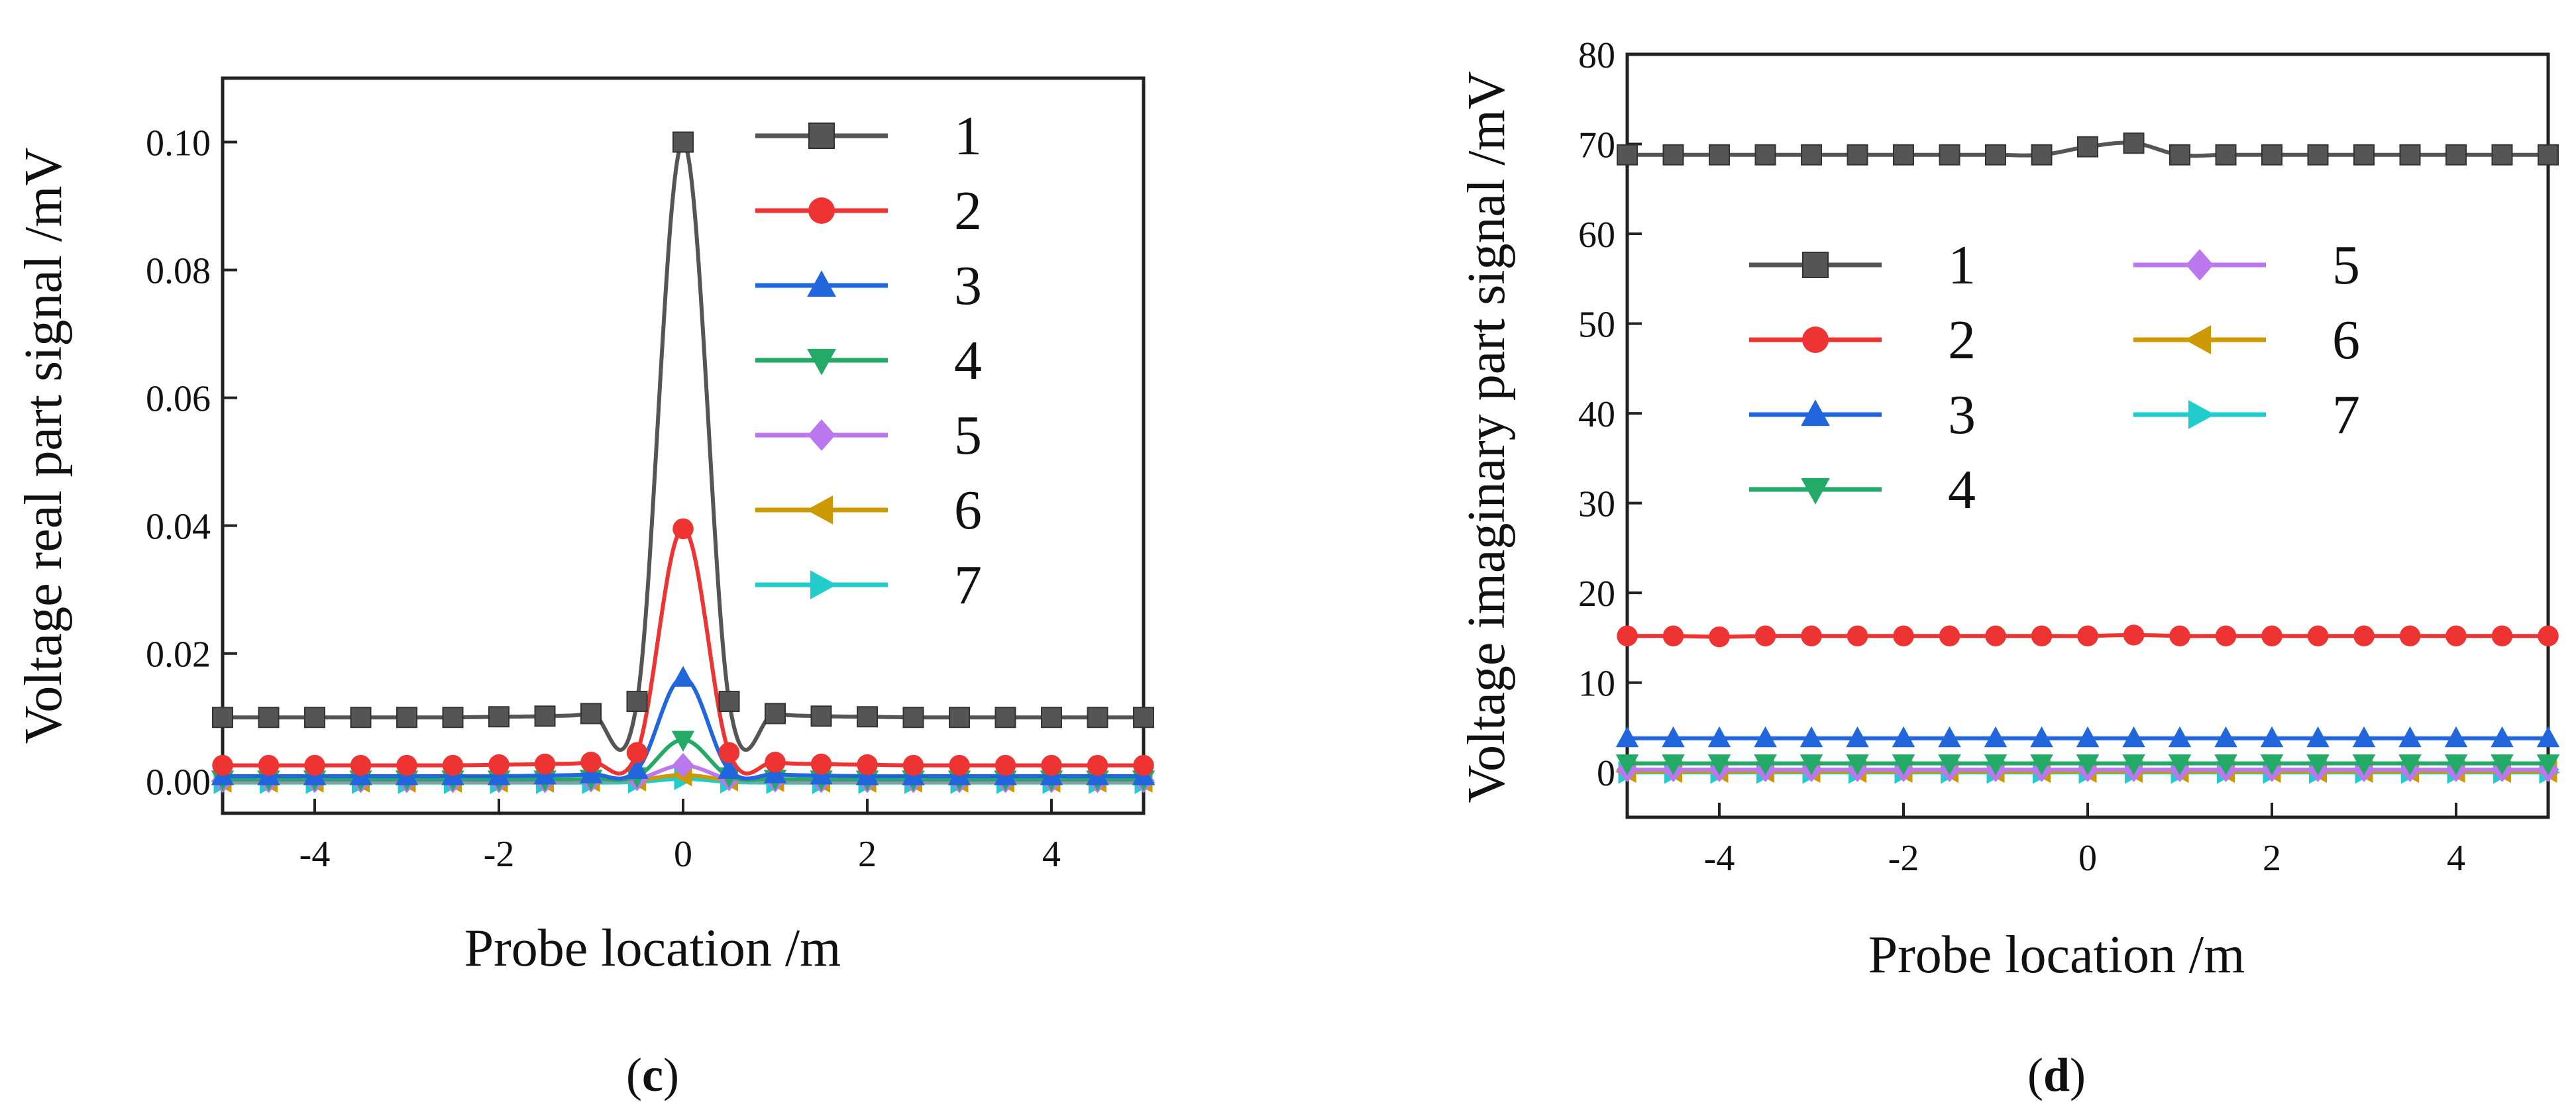 The width and height of the screenshot is (2576, 1110). What do you see at coordinates (2087, 858) in the screenshot?
I see `x-tick-label: 0` at bounding box center [2087, 858].